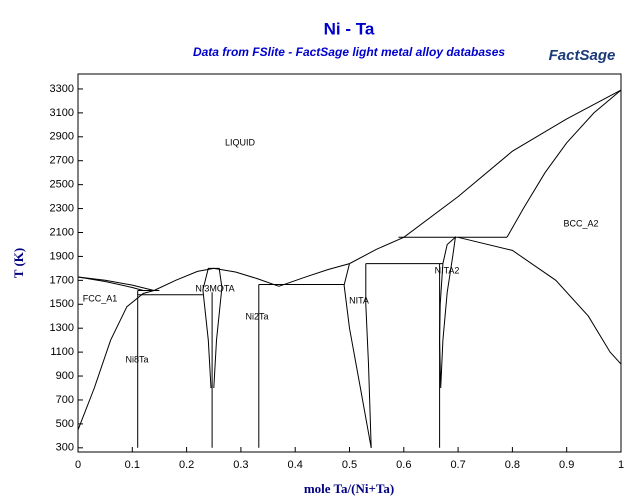 Image resolution: width=640 pixels, height=504 pixels. What do you see at coordinates (214, 288) in the screenshot?
I see `phase-label: NI3MOTA` at bounding box center [214, 288].